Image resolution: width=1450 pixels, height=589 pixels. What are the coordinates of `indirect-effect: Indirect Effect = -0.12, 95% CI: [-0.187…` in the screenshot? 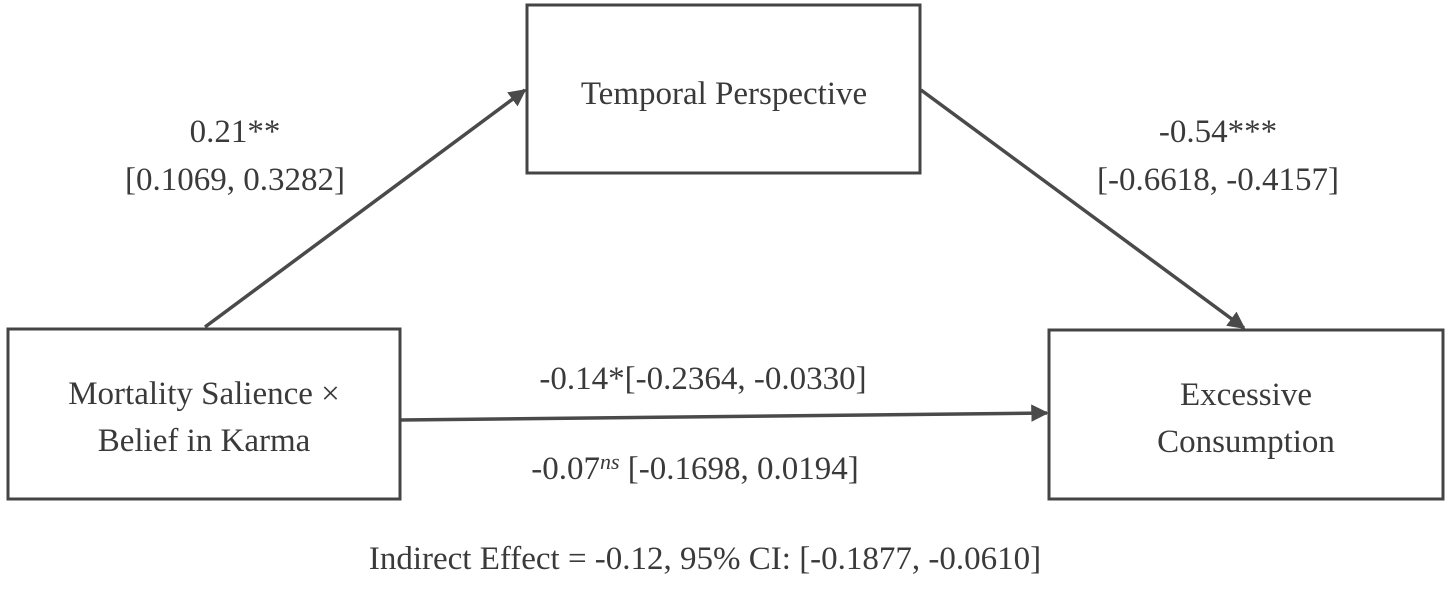 It's located at (705, 559).